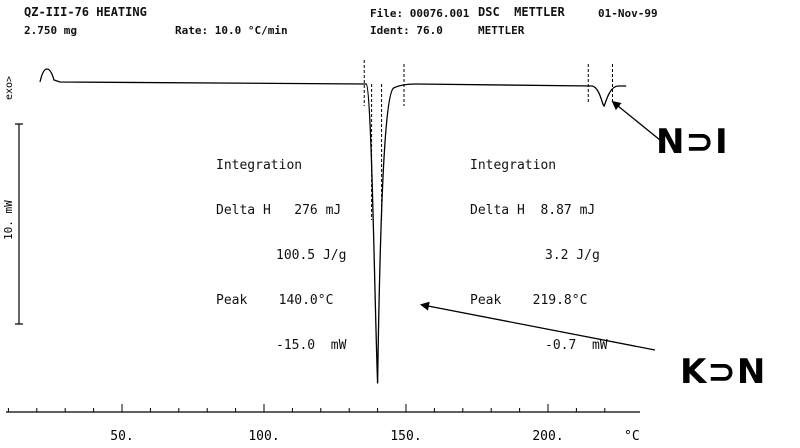 Image resolution: width=800 pixels, height=448 pixels. What do you see at coordinates (692, 142) in the screenshot?
I see `phase-label-ni: N⊃I` at bounding box center [692, 142].